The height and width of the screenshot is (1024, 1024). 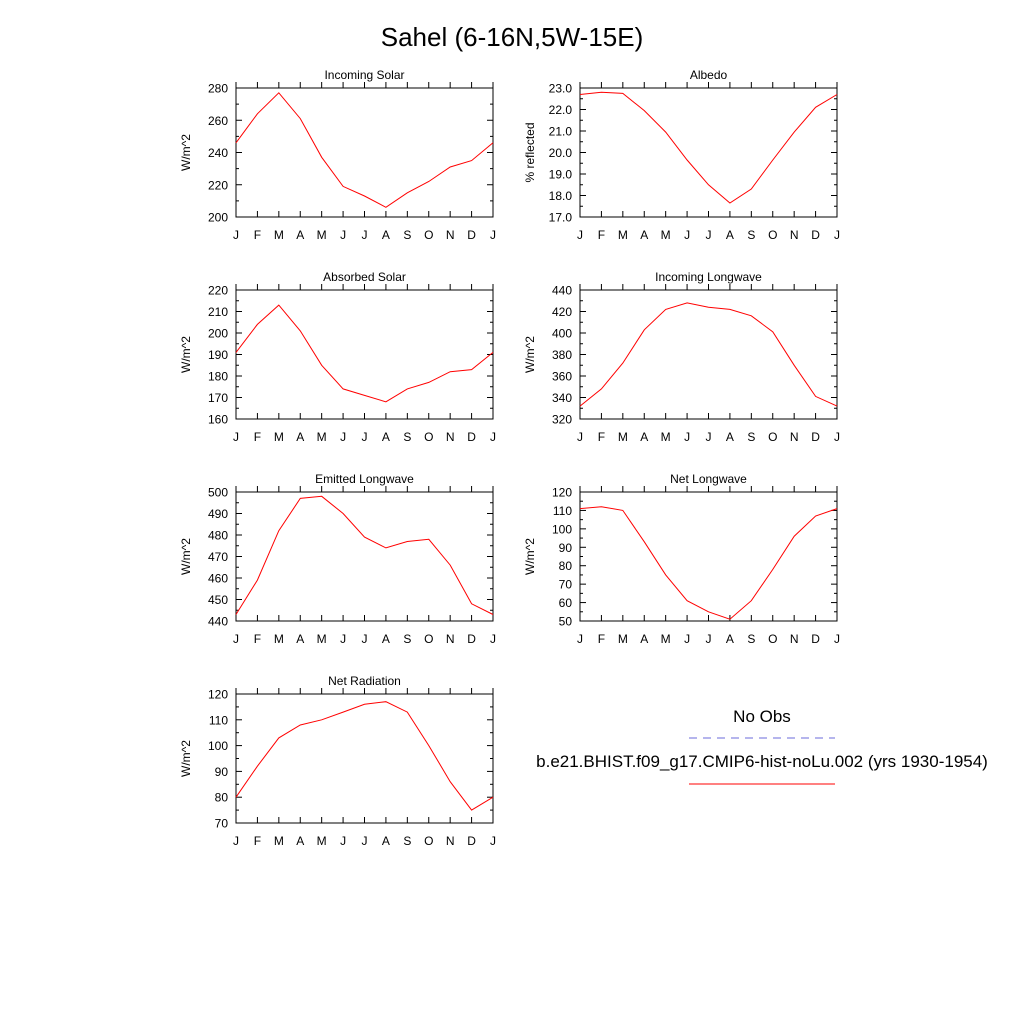 I want to click on y-tick-label: 70, so click(x=566, y=585).